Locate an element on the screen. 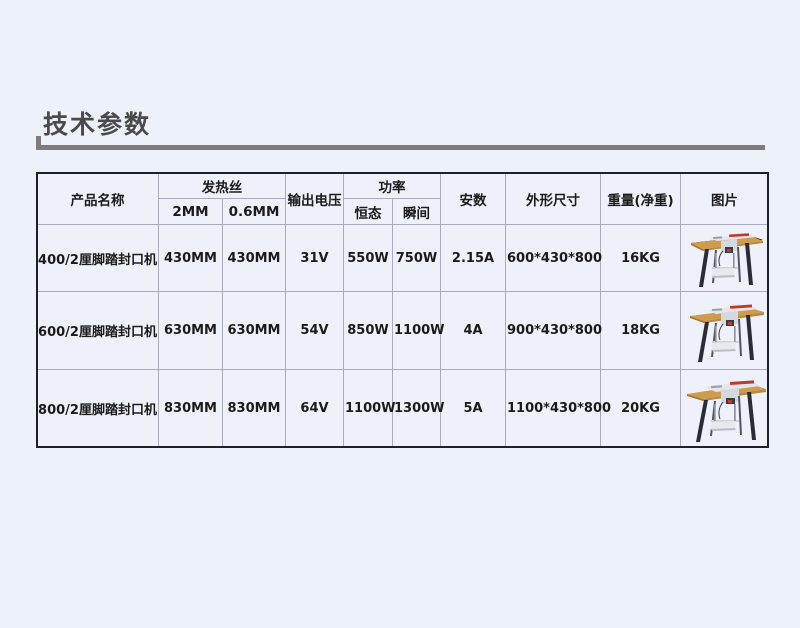  header-wire-2mm: 2MM is located at coordinates (190, 211).